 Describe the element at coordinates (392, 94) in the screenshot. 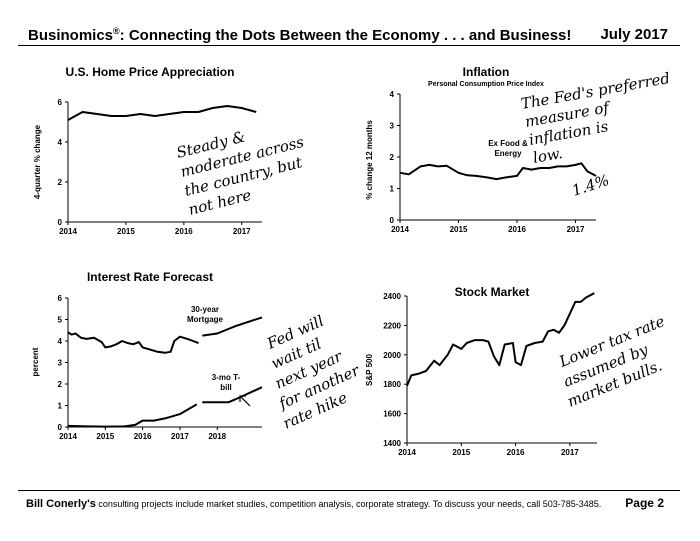

I see `inflation-y-tick-label: 4` at that location.